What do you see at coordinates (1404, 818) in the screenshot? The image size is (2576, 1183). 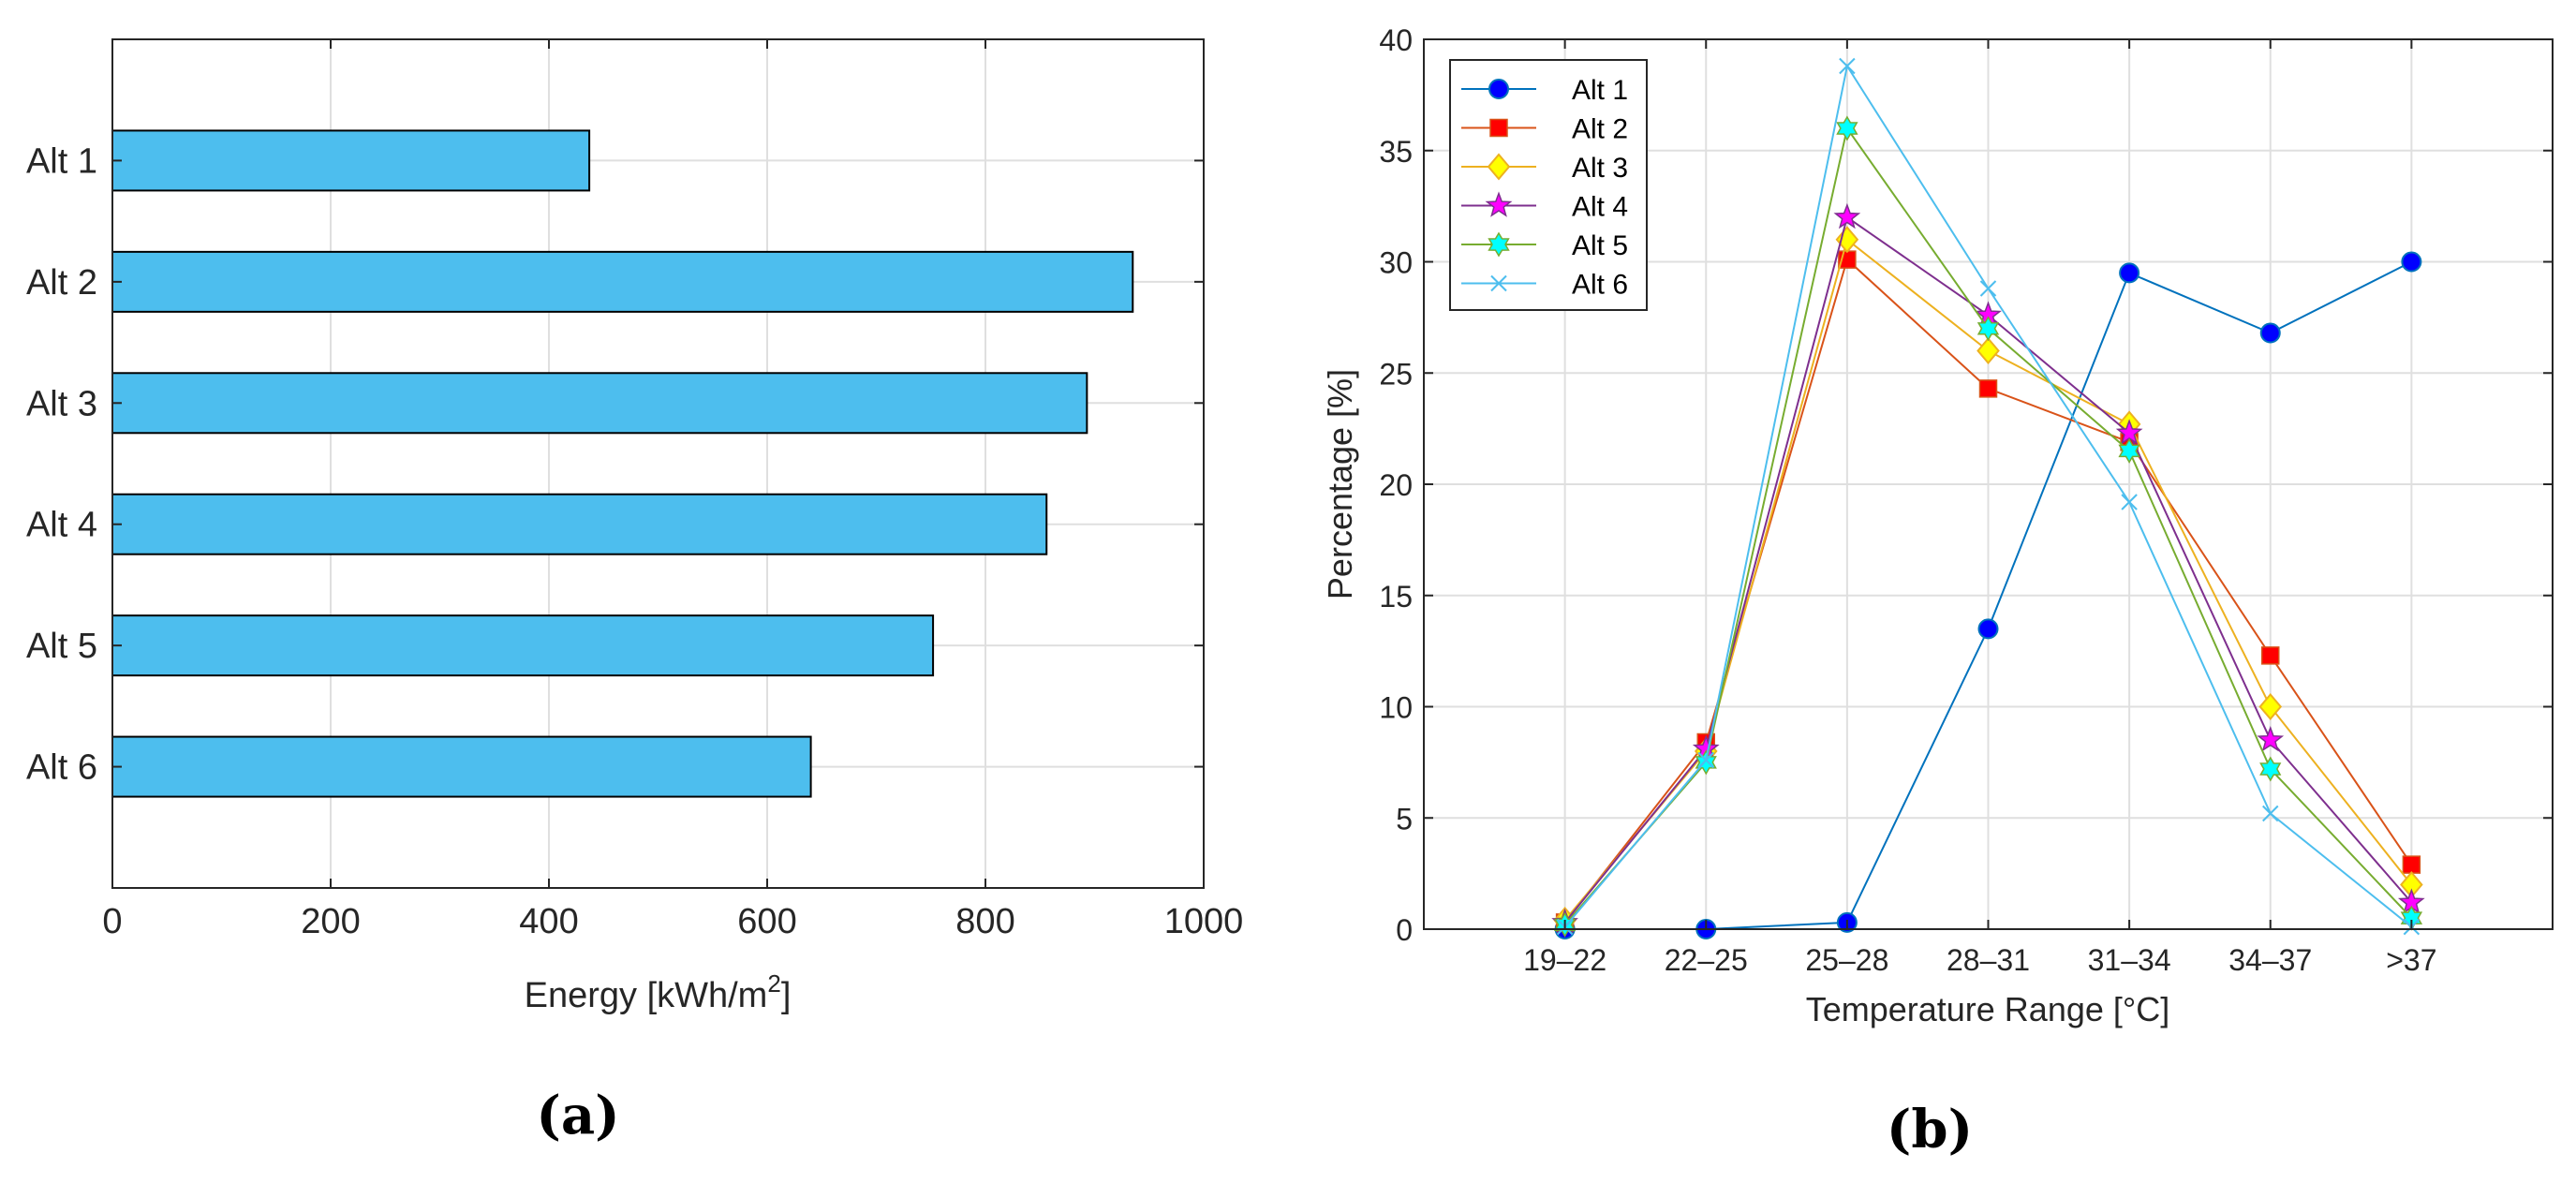 I see `y-tick-label: 5` at bounding box center [1404, 818].